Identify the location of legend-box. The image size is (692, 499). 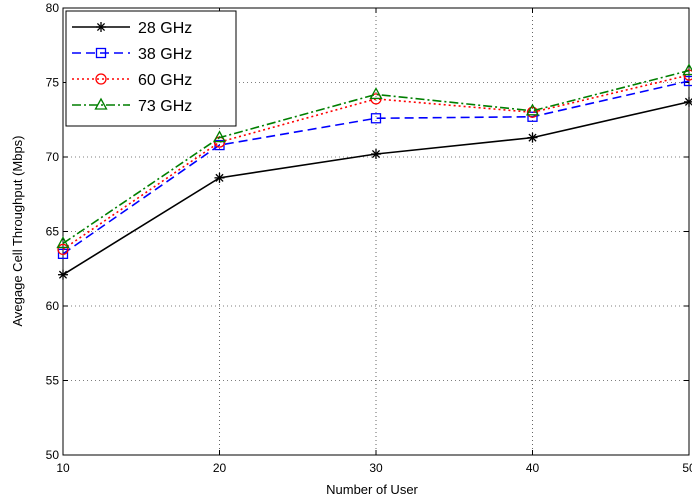
(151, 68).